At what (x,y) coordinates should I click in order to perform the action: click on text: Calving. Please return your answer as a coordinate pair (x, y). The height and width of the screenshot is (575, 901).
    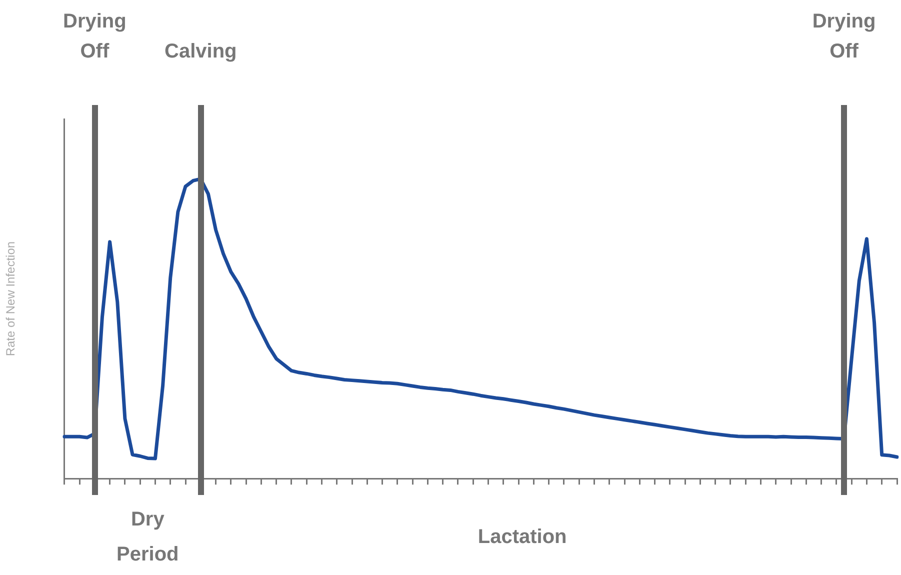
    Looking at the image, I should click on (200, 51).